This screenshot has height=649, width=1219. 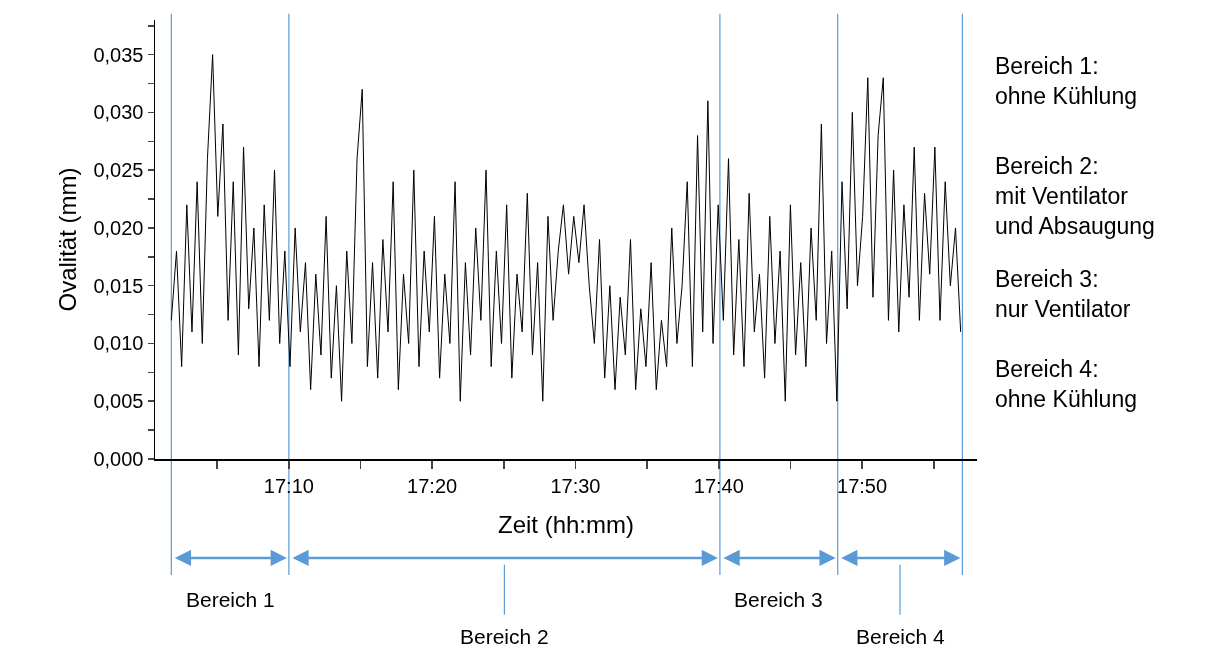 What do you see at coordinates (432, 485) in the screenshot?
I see `x-tick-label: 17:20` at bounding box center [432, 485].